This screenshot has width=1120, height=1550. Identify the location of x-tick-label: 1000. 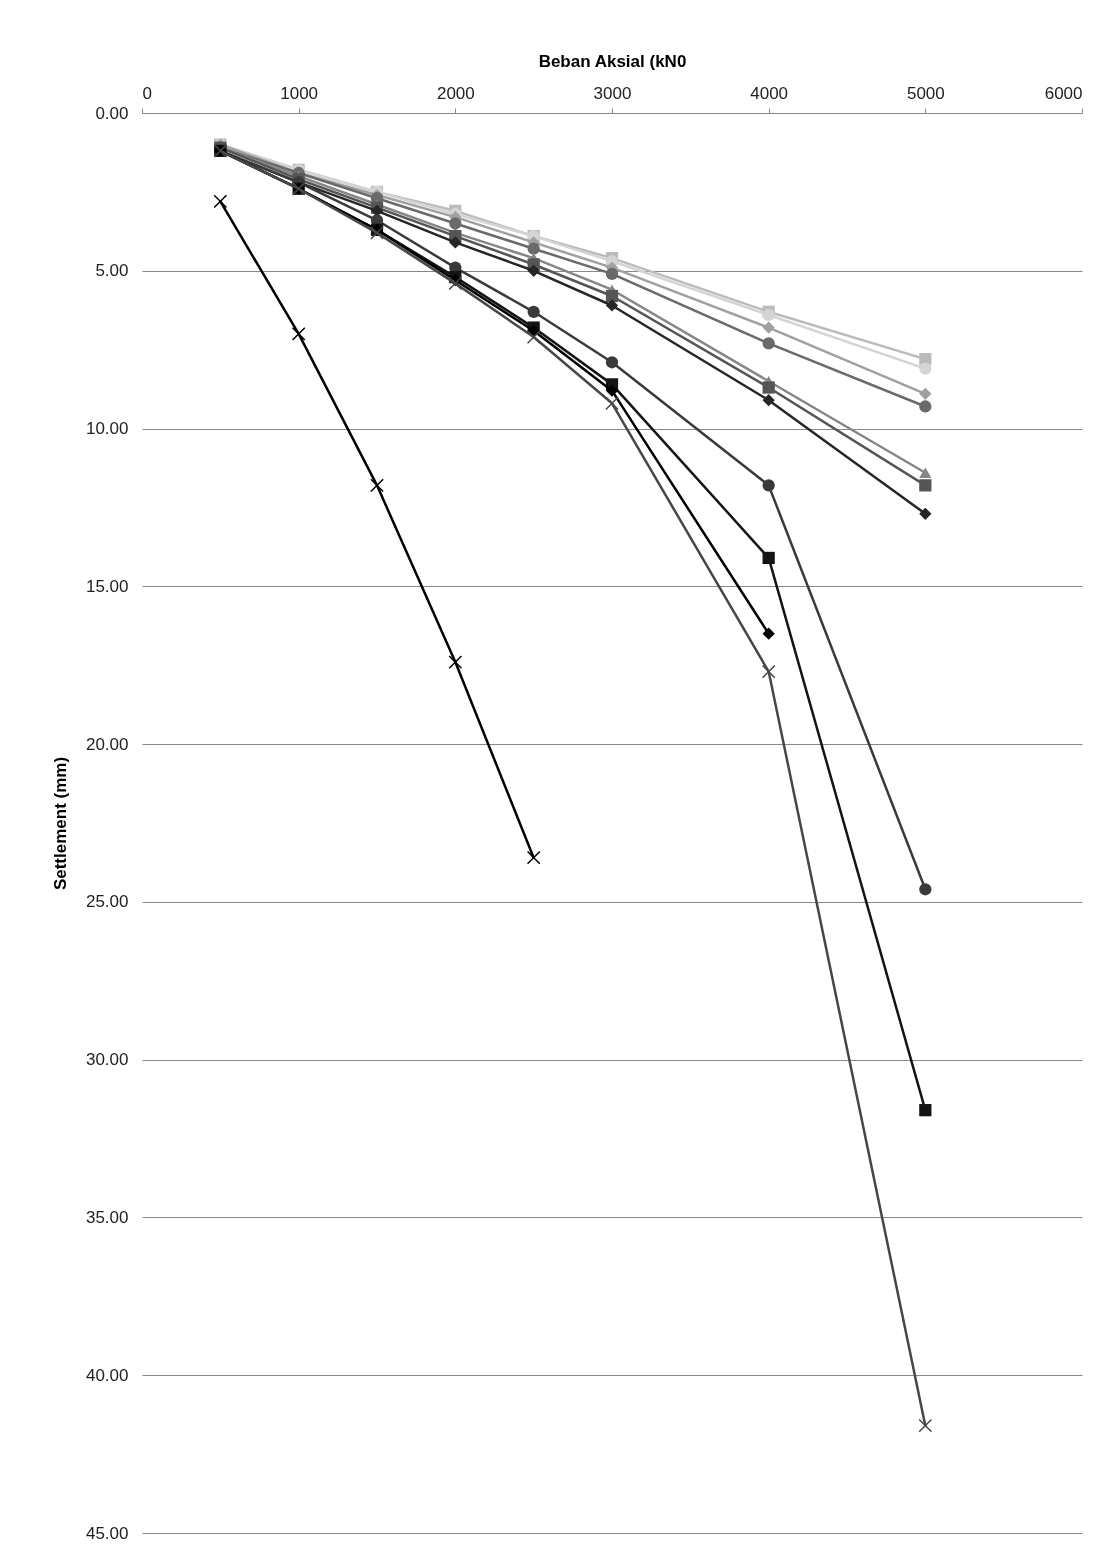
(299, 93).